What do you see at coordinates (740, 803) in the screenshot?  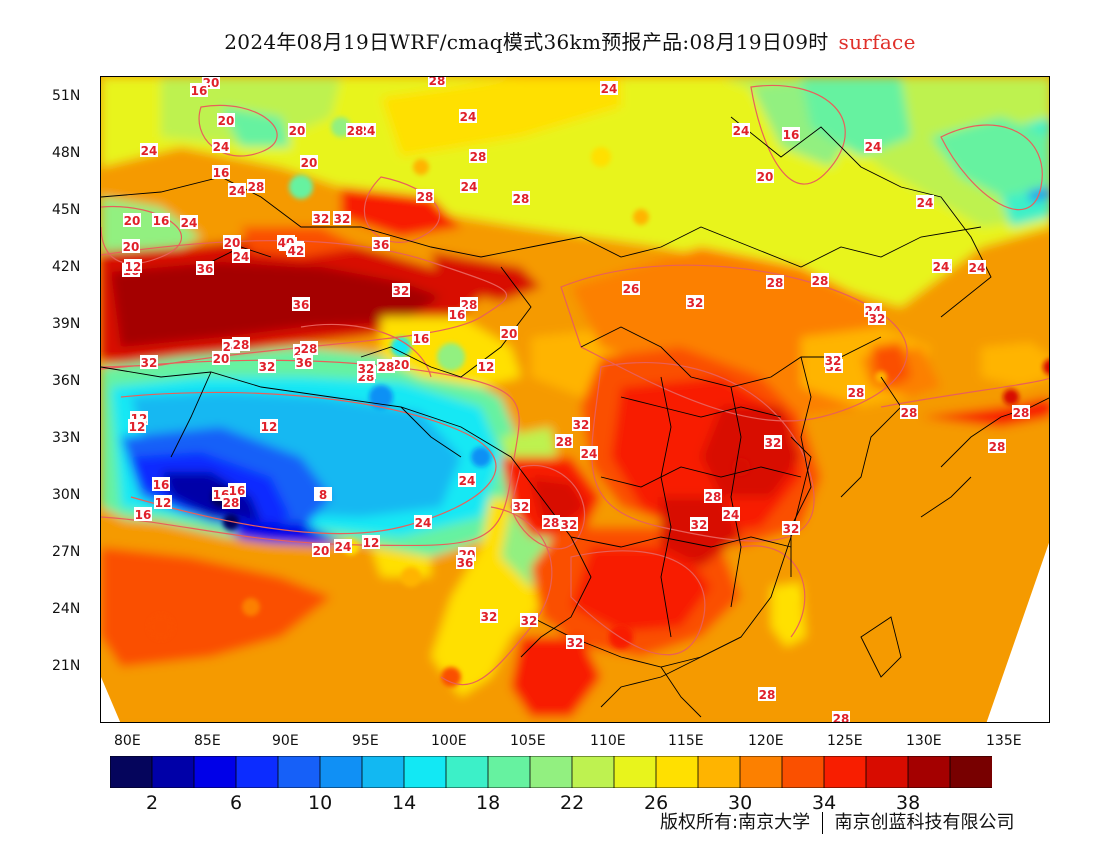 I see `colorbar-label: 30` at bounding box center [740, 803].